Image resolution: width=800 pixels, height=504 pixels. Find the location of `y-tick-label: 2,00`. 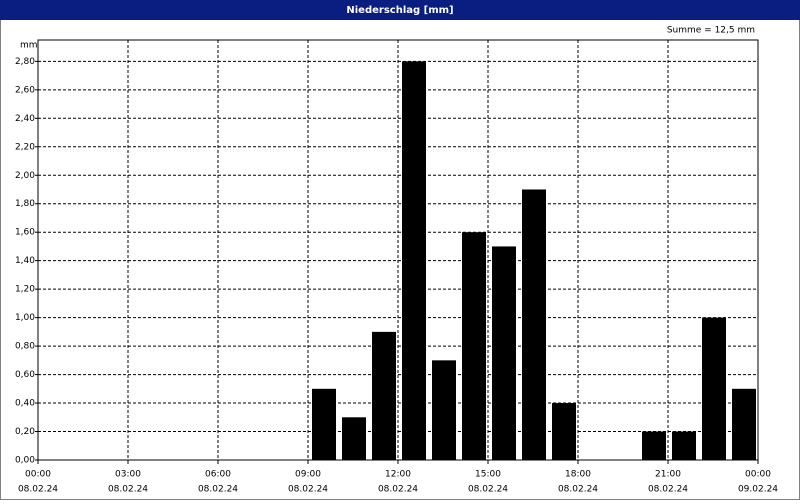

y-tick-label: 2,00 is located at coordinates (25, 176).